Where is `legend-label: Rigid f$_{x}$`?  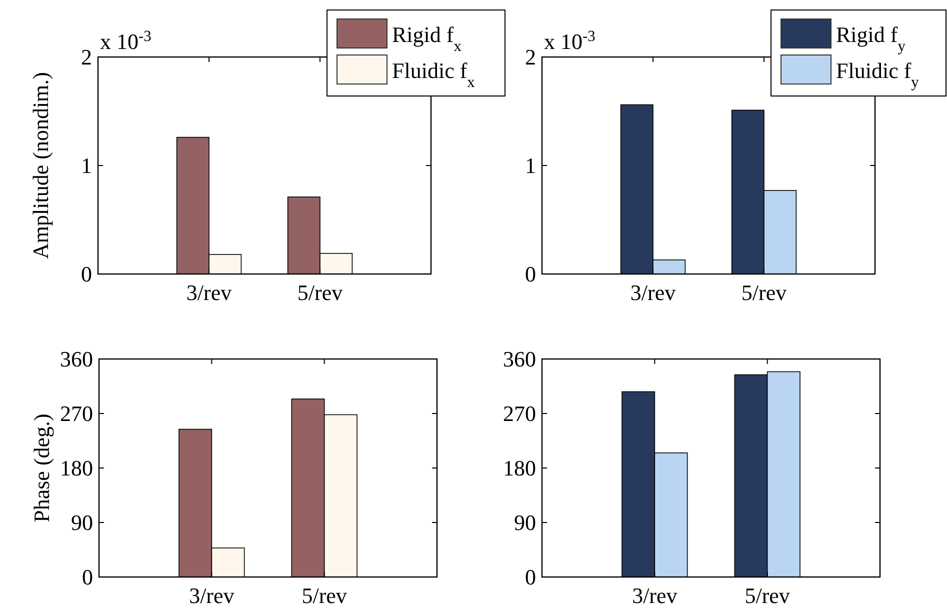 legend-label: Rigid f$_{x}$ is located at coordinates (427, 38).